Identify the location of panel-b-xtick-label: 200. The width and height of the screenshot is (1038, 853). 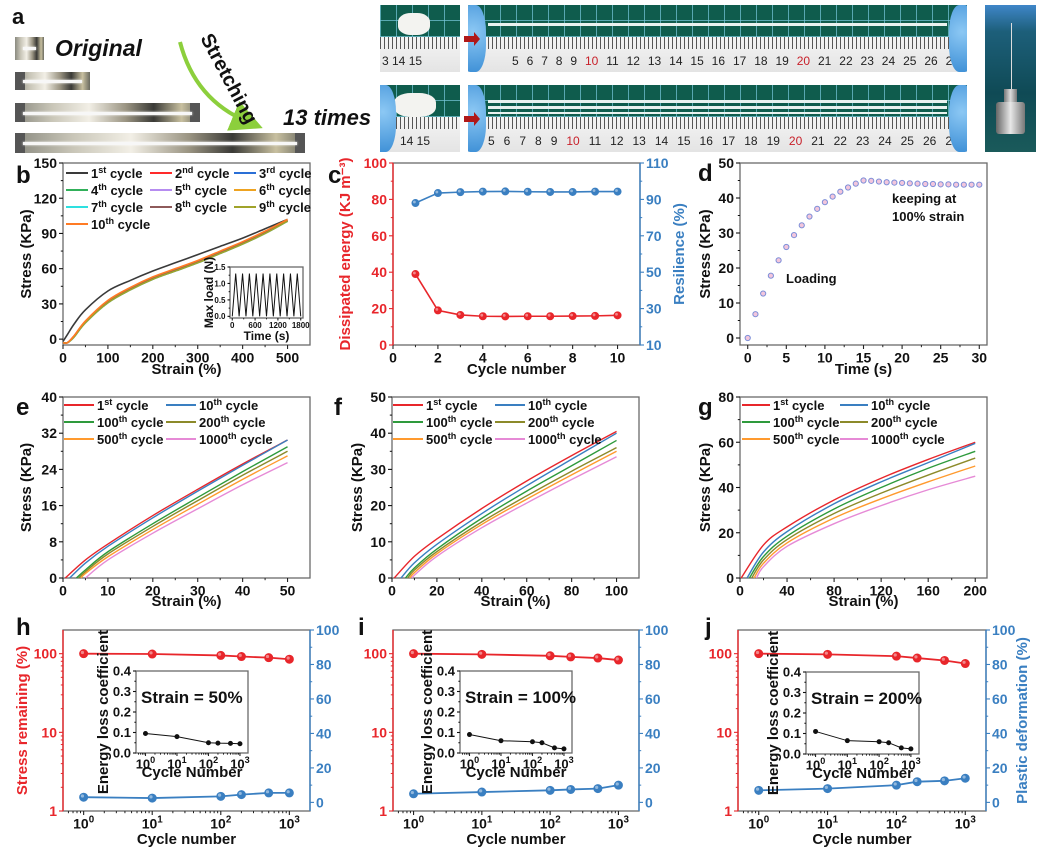
(153, 357).